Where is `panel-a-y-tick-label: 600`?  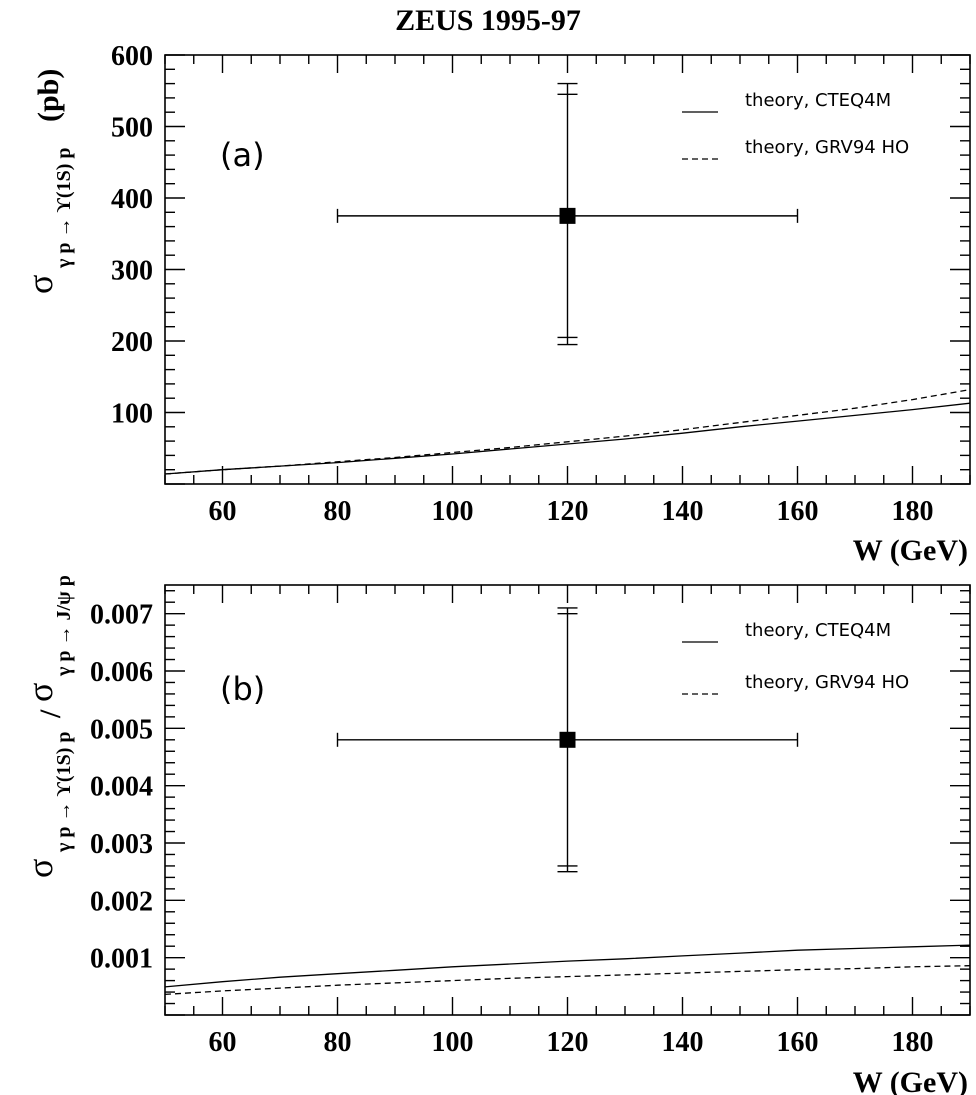
panel-a-y-tick-label: 600 is located at coordinates (132, 56).